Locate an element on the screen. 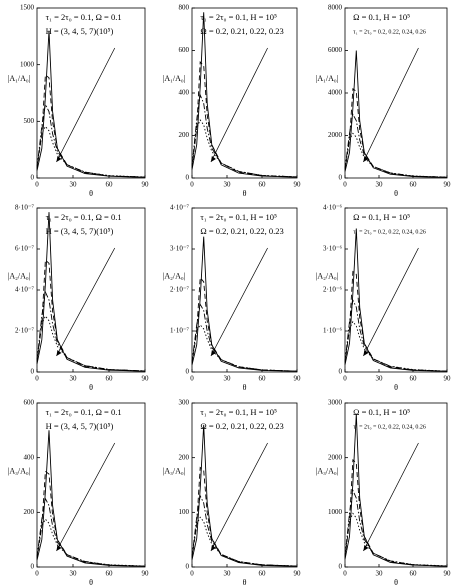 This screenshot has height=588, width=474. y-tick-label: 2·10⁻⁶ is located at coordinates (333, 290).